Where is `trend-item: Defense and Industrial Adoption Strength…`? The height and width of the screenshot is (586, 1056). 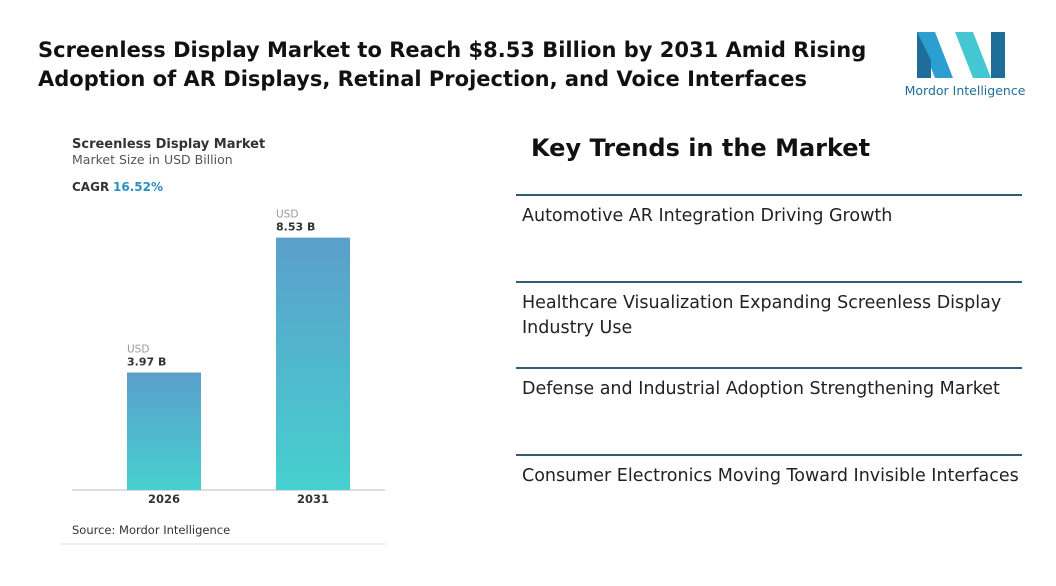 trend-item: Defense and Industrial Adoption Strength… is located at coordinates (769, 410).